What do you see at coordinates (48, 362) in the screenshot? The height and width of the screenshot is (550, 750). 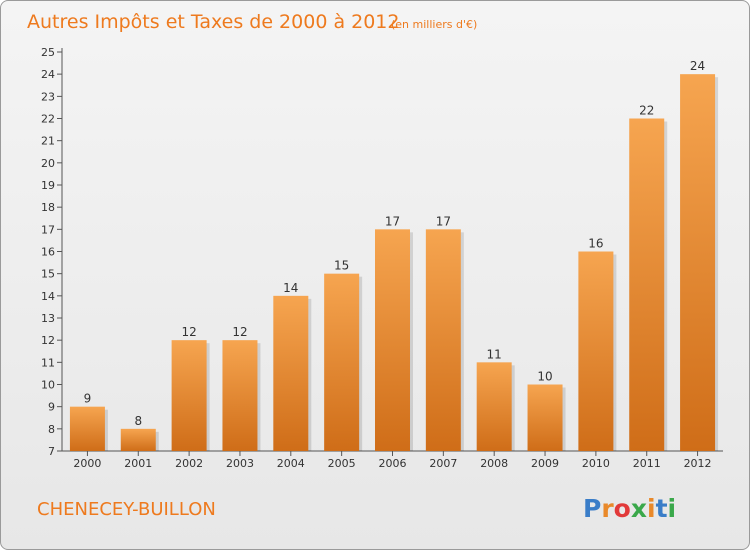 I see `y-tick-label: 11` at bounding box center [48, 362].